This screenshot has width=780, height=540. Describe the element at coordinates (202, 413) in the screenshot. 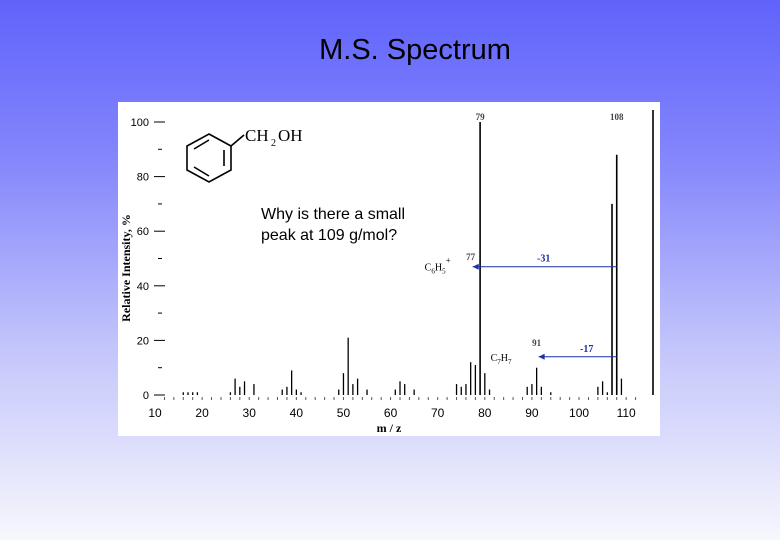

I see `x-tick-label: 20` at that location.